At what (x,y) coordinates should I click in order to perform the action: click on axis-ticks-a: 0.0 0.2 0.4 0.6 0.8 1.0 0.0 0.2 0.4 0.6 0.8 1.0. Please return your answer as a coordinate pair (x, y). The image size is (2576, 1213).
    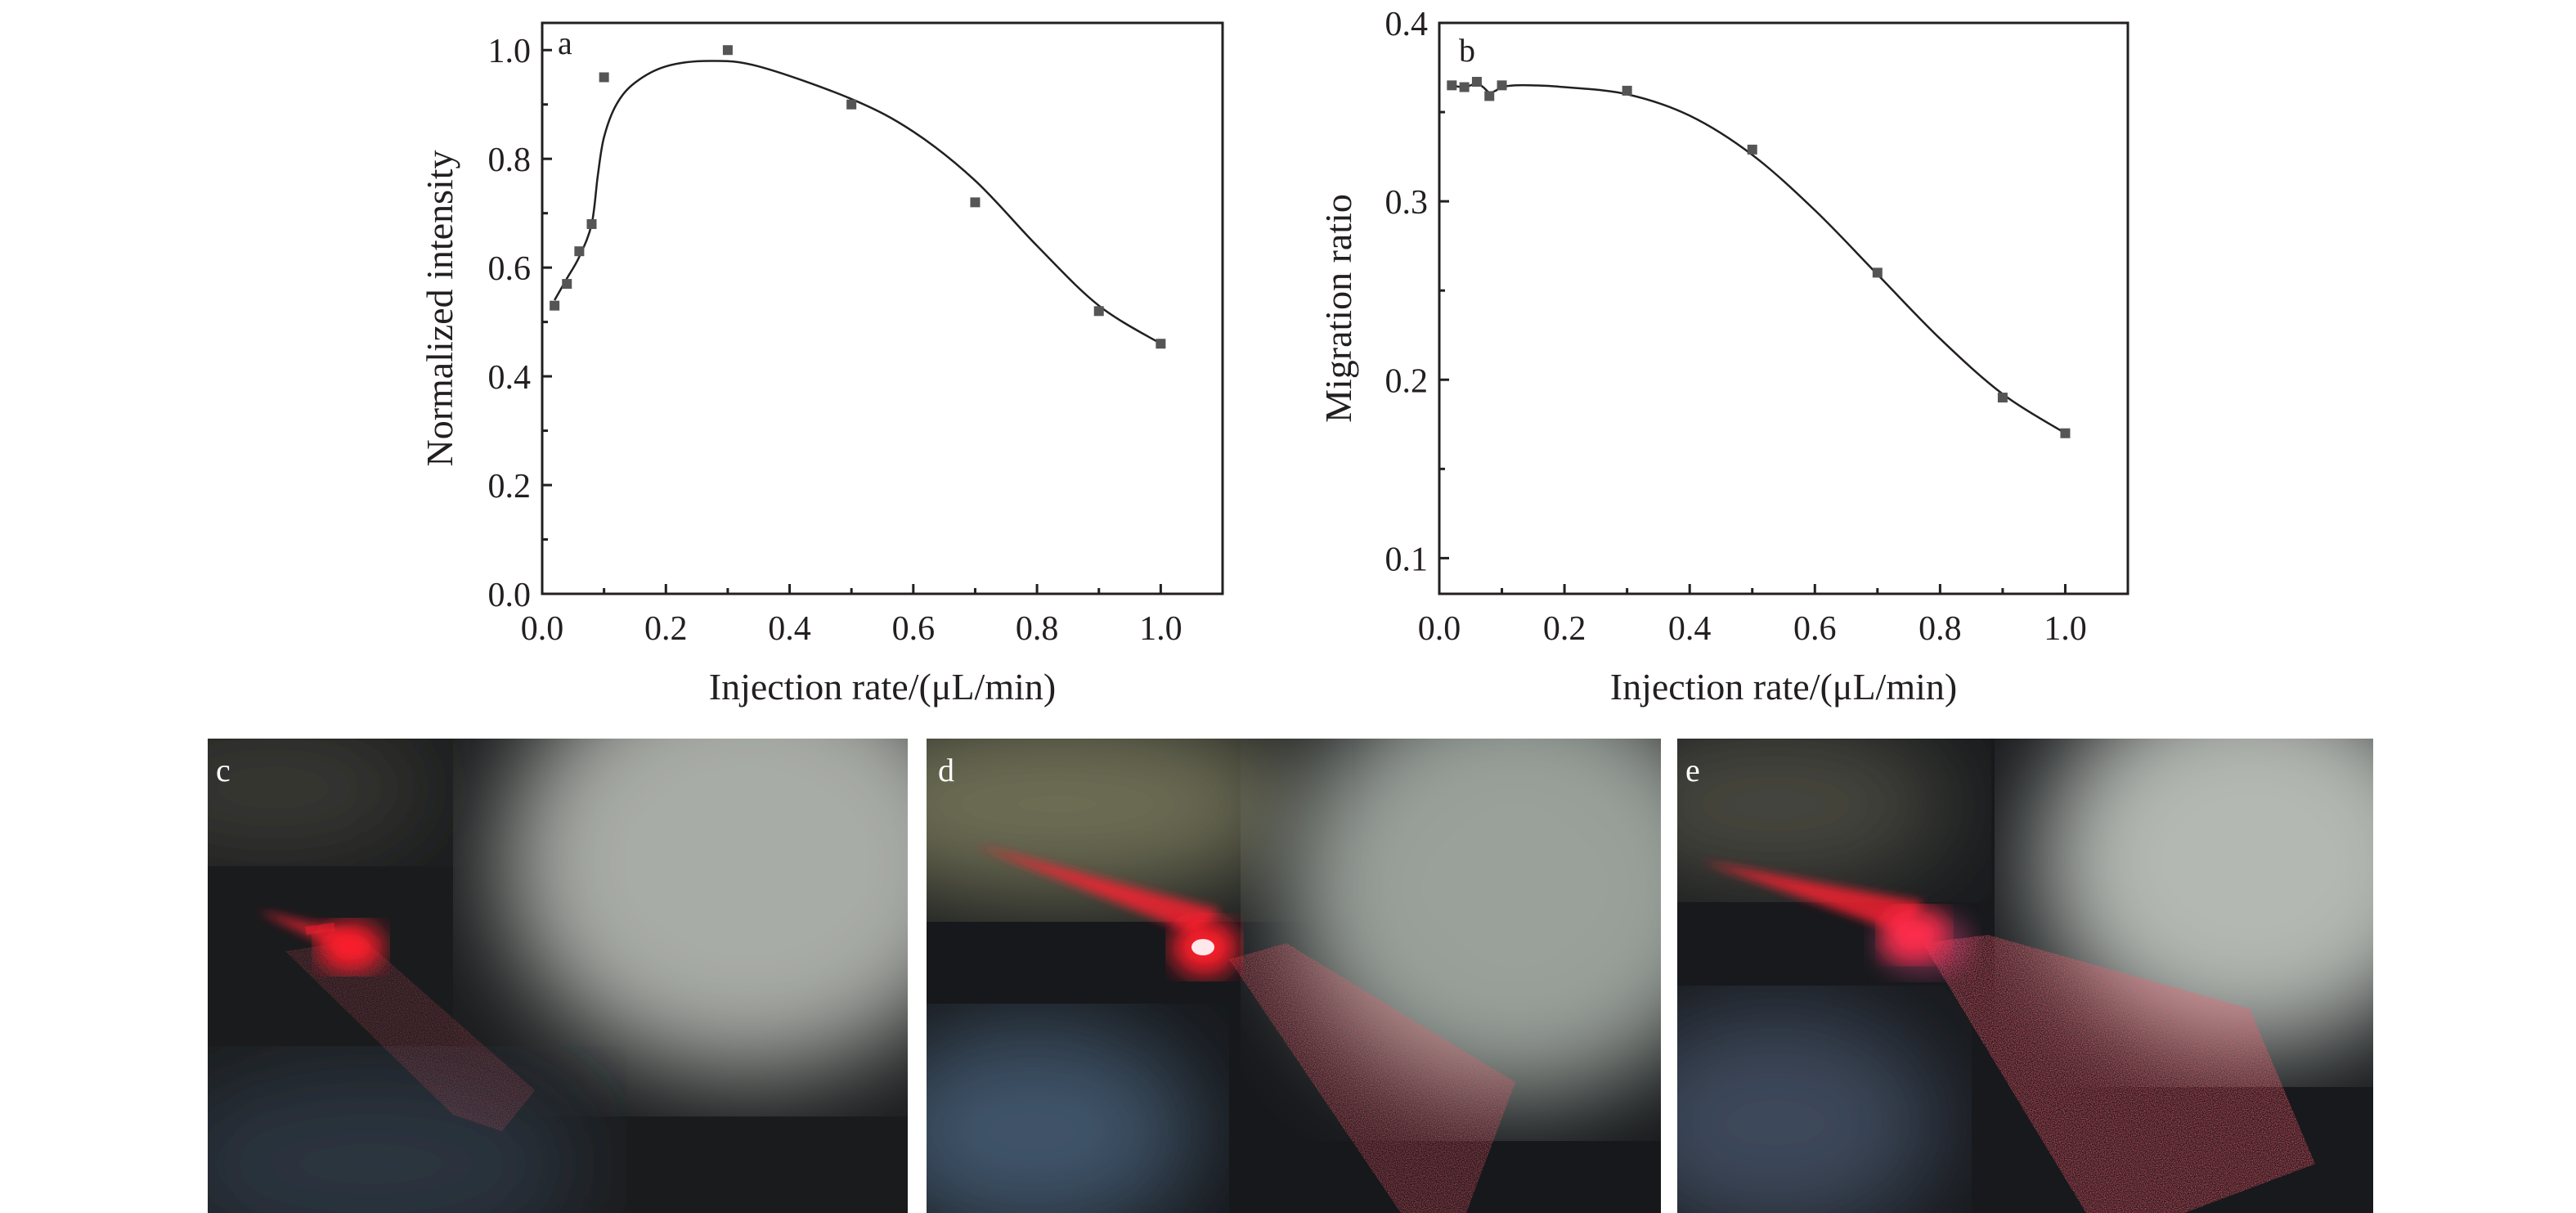
    Looking at the image, I should click on (835, 340).